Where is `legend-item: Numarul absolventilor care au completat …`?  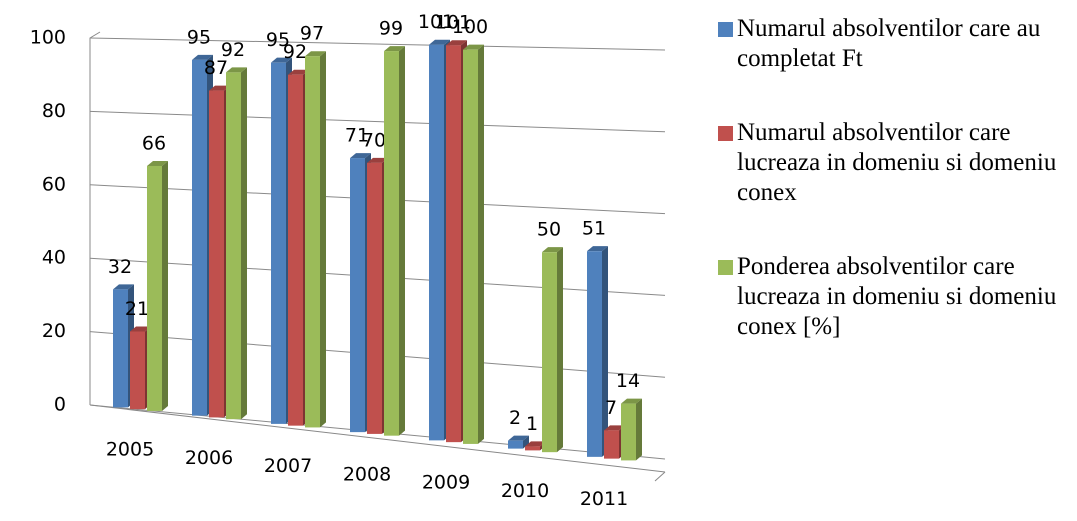
legend-item: Numarul absolventilor care au completat … is located at coordinates (895, 44).